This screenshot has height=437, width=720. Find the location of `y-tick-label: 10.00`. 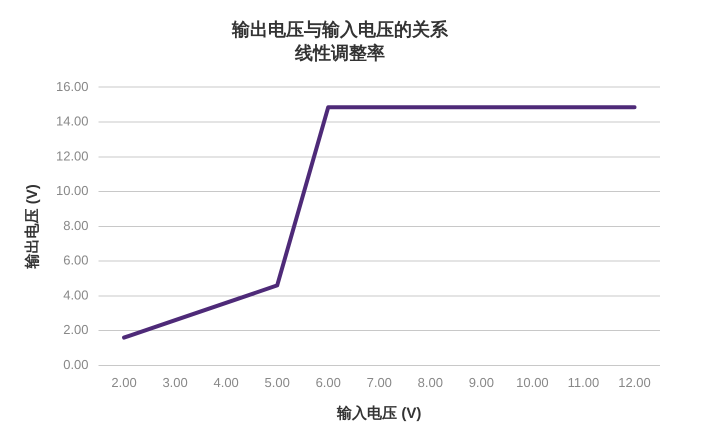

y-tick-label: 10.00 is located at coordinates (72, 190).